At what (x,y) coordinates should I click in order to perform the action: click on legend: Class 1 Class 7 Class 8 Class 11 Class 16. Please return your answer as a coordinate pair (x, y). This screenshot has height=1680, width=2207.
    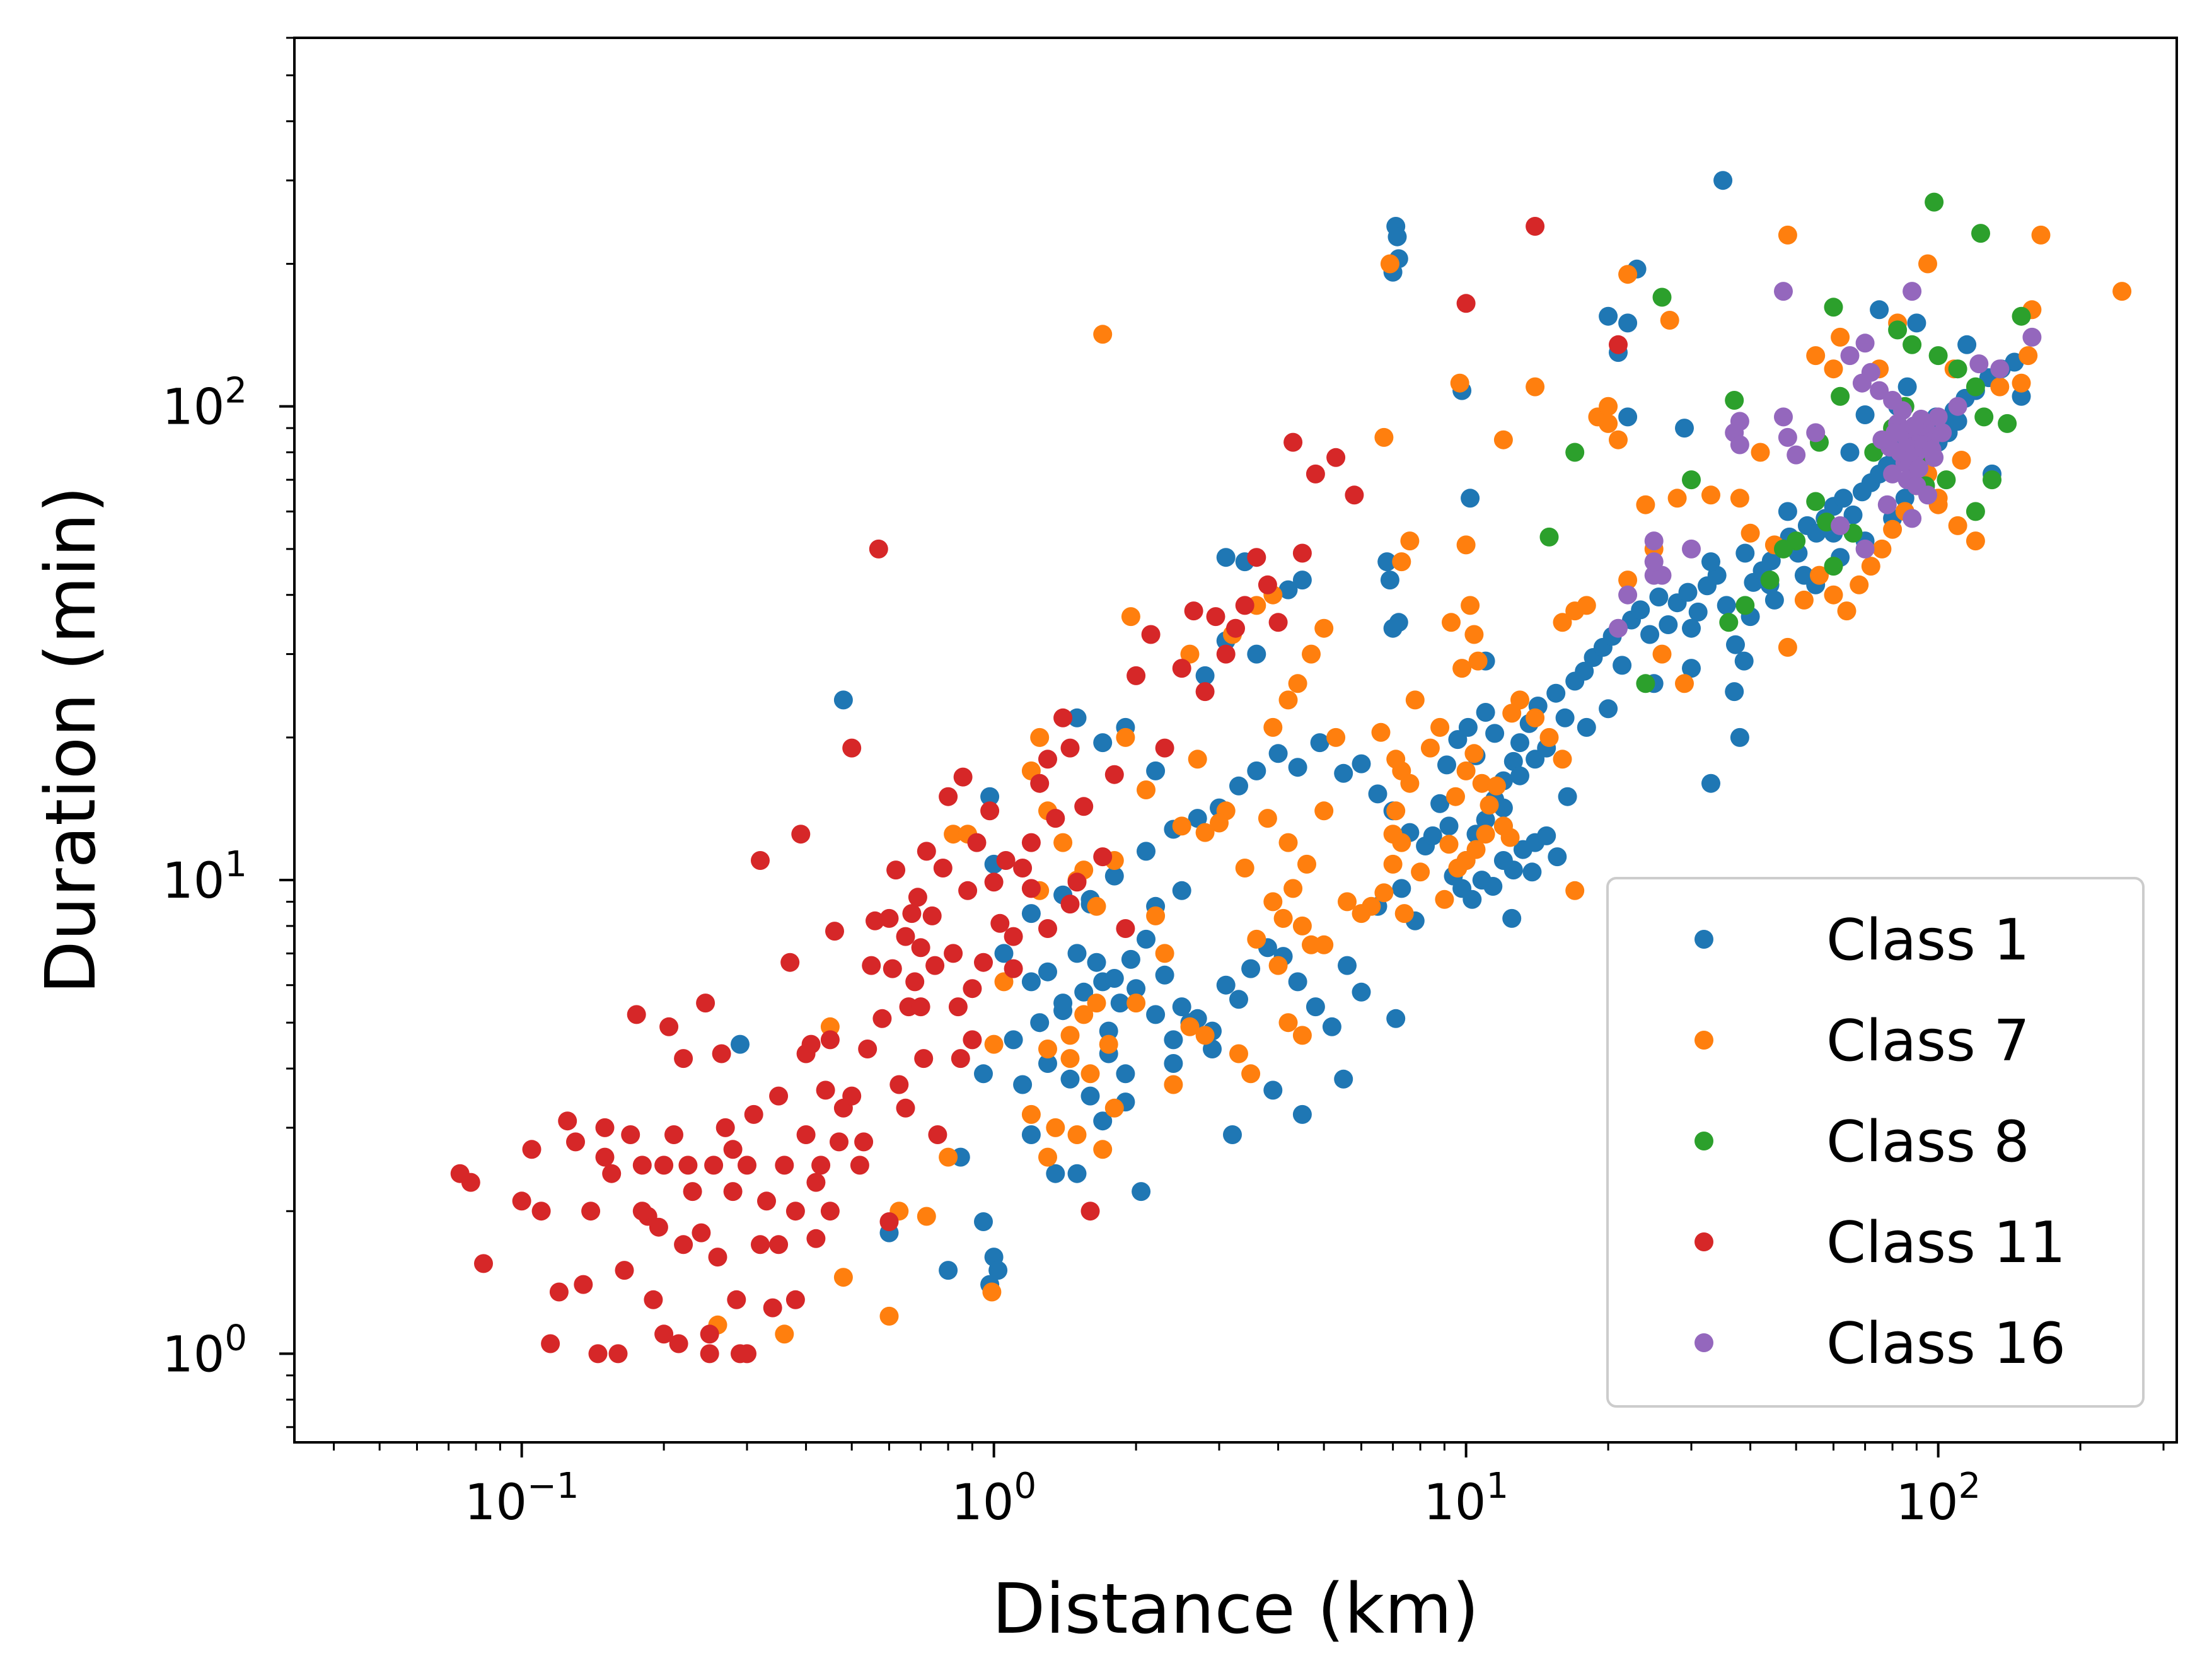
    Looking at the image, I should click on (1875, 1142).